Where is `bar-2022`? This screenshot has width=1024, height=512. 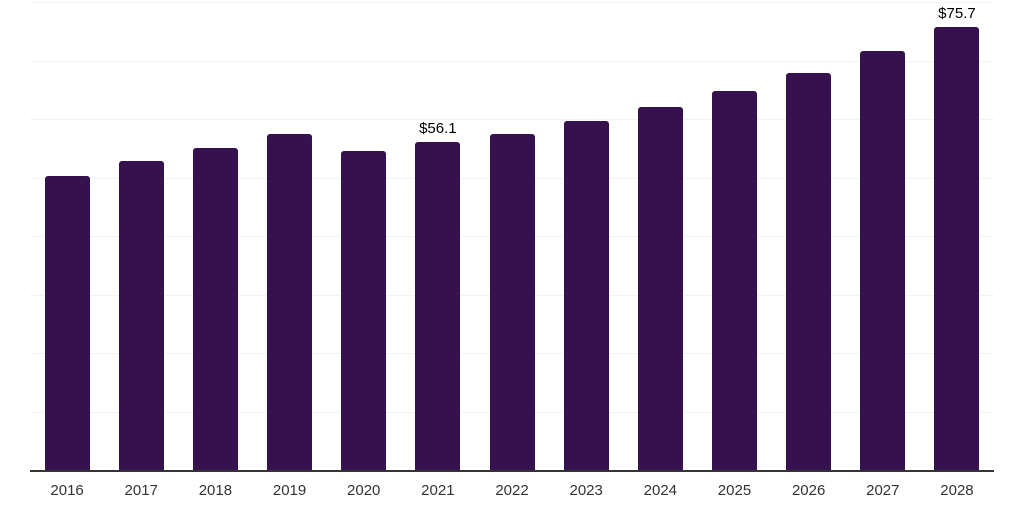 bar-2022 is located at coordinates (512, 301).